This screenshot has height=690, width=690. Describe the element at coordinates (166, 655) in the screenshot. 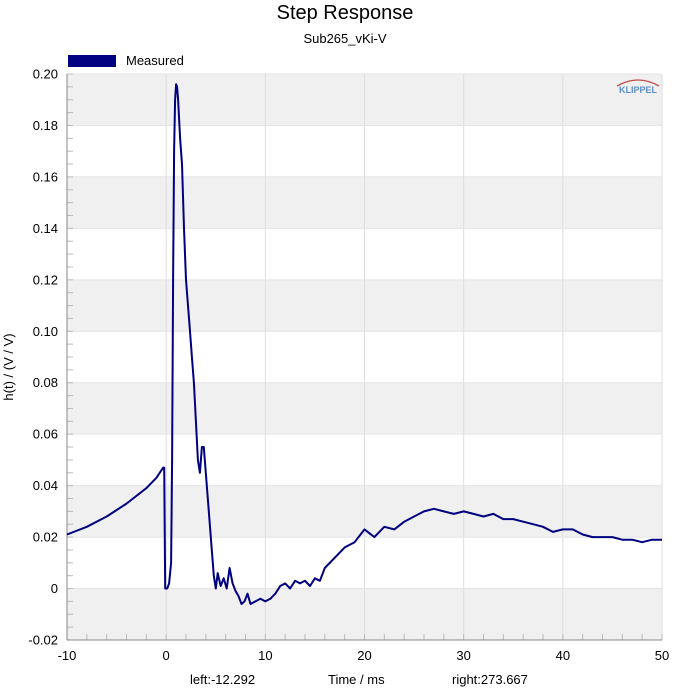

I see `x-tick-label: 0` at that location.